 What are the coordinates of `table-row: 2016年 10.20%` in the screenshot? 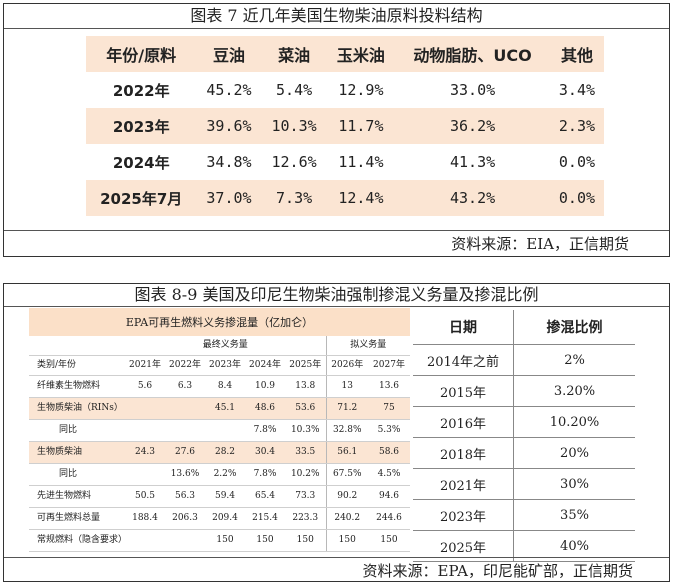 It's located at (524, 422).